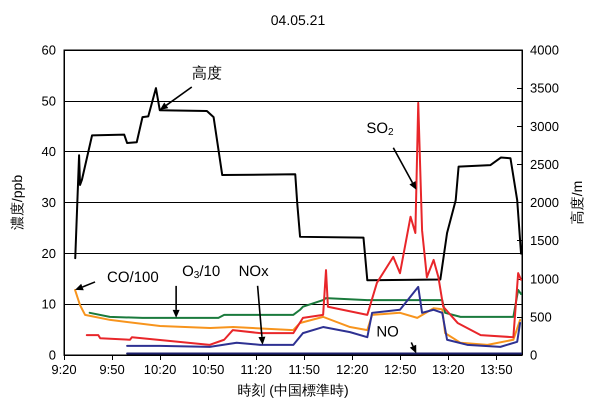 The height and width of the screenshot is (414, 596). Describe the element at coordinates (207, 73) in the screenshot. I see `annotation: 高度` at that location.